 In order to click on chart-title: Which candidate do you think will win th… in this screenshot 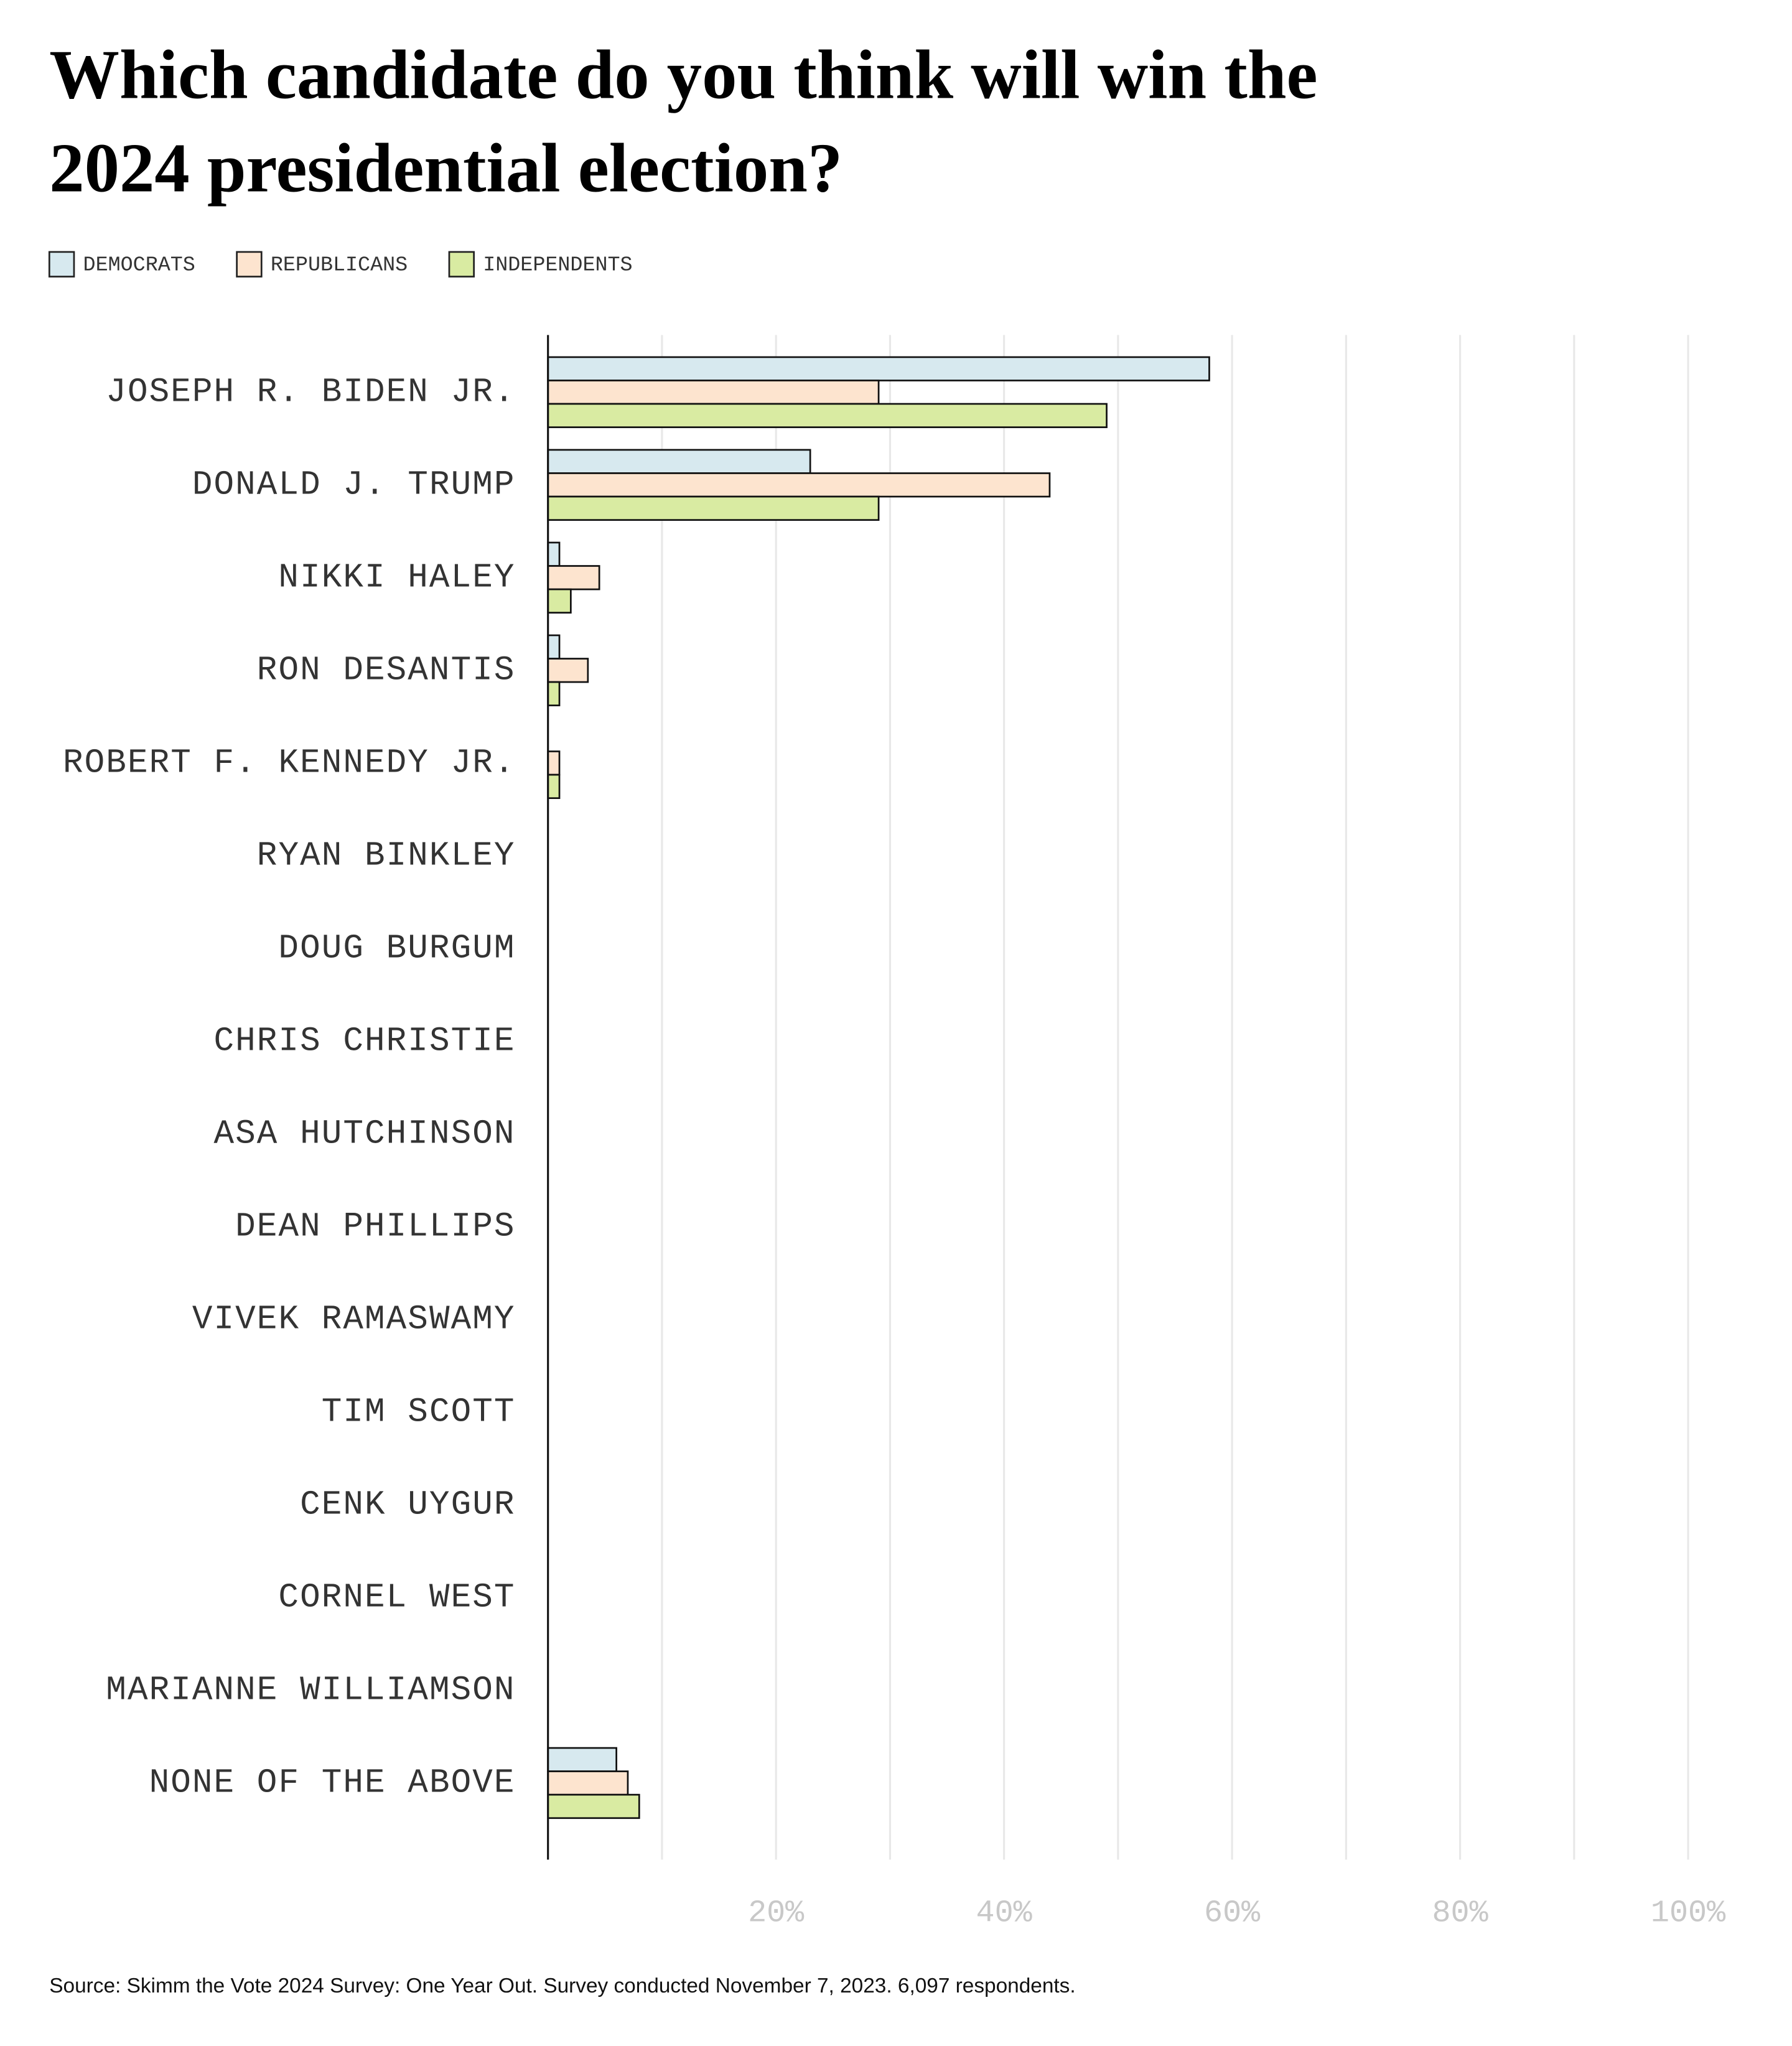, I will do `click(683, 74)`.